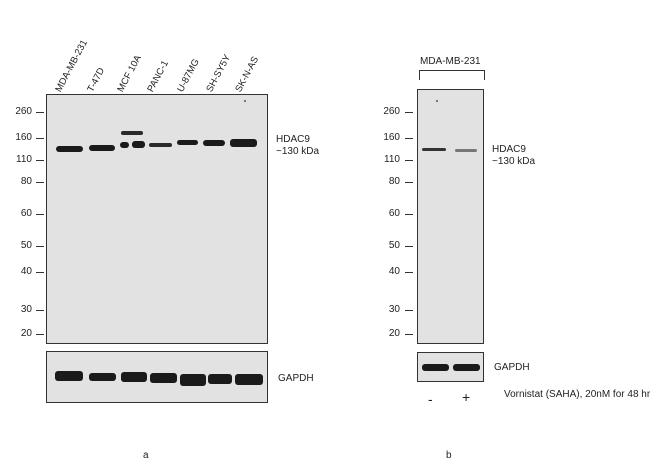 The height and width of the screenshot is (467, 650). Describe the element at coordinates (188, 75) in the screenshot. I see `lane-label: U-87MG` at that location.